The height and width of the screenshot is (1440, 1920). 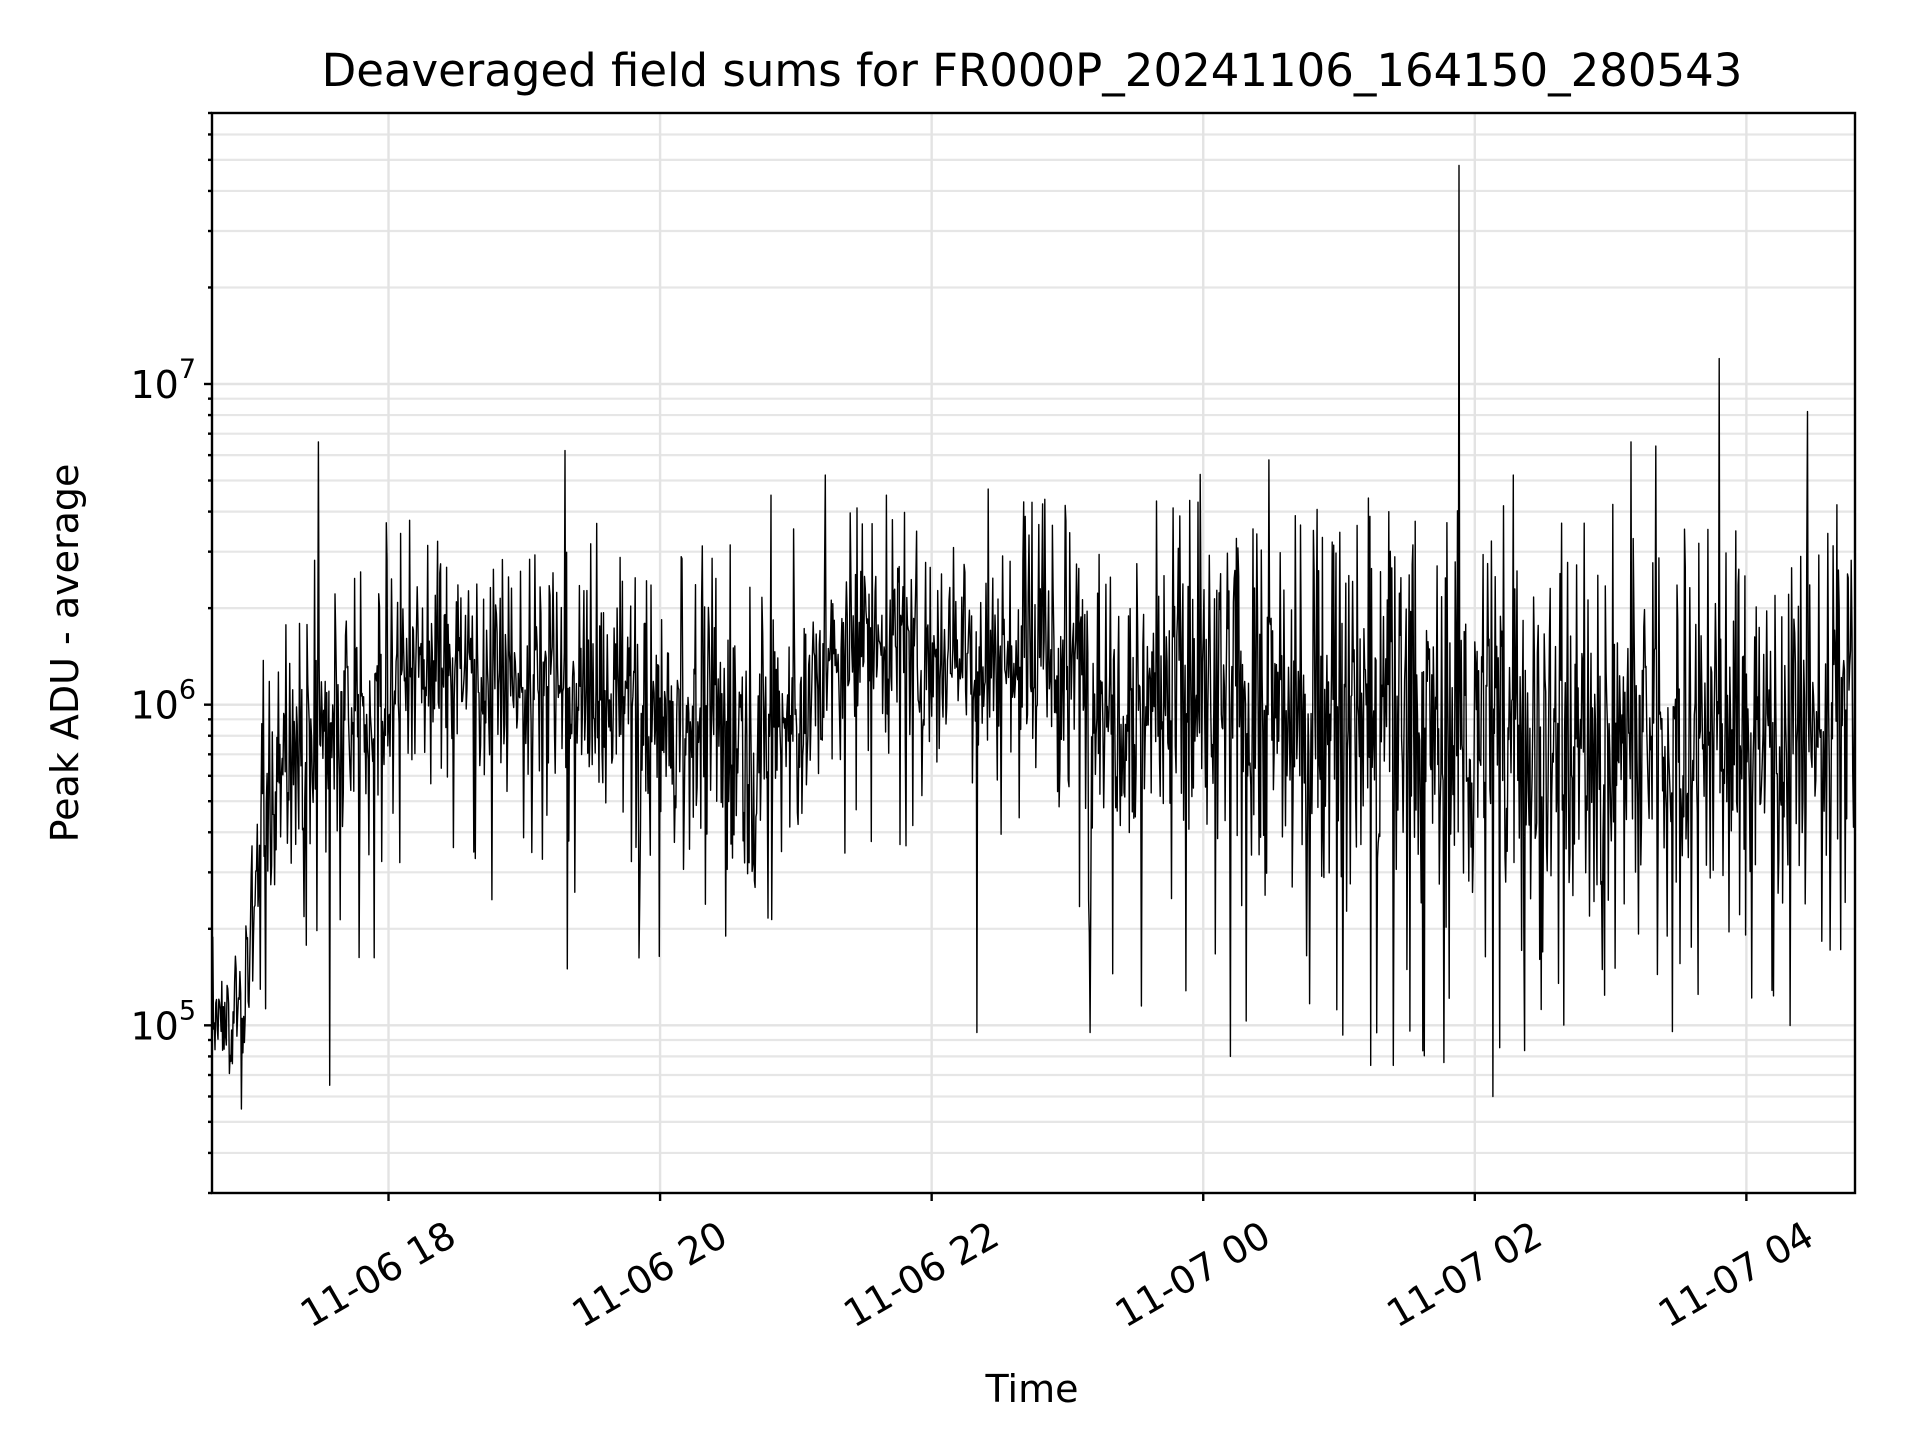 What do you see at coordinates (187, 690) in the screenshot?
I see `y-tick-exponent: 6` at bounding box center [187, 690].